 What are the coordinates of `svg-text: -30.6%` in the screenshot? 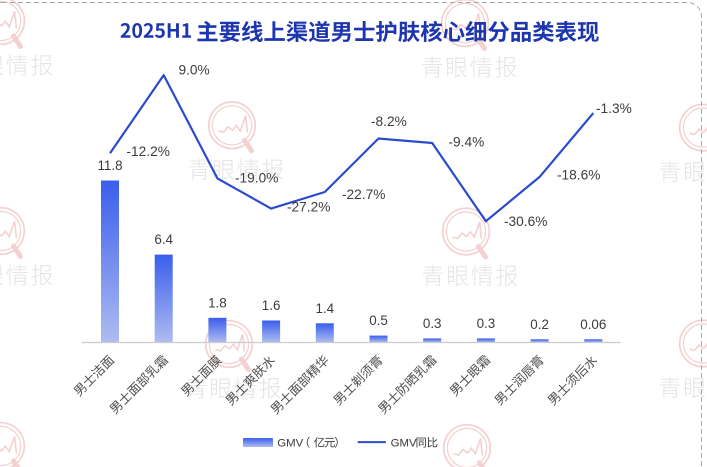 It's located at (525, 221).